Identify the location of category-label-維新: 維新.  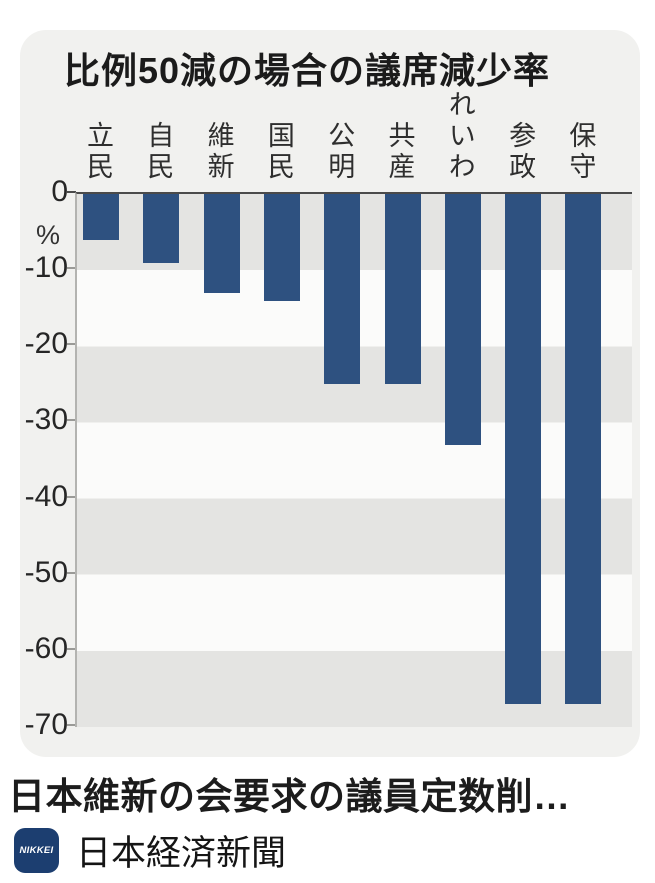
(218, 152).